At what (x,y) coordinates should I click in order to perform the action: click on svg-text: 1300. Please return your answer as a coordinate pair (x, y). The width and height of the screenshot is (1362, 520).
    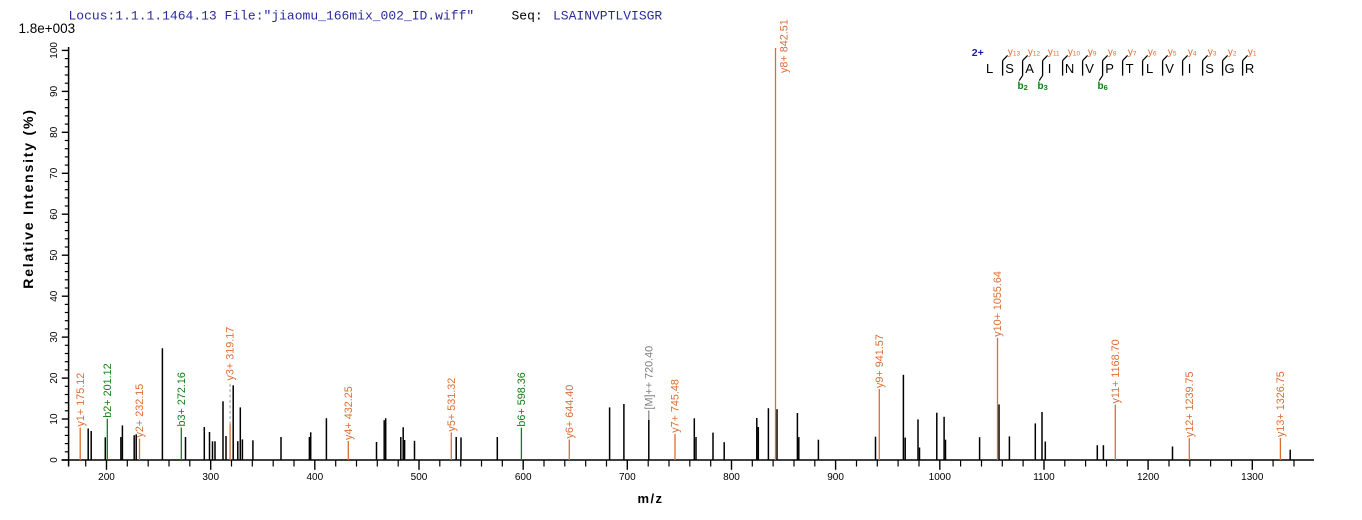
    Looking at the image, I should click on (1252, 477).